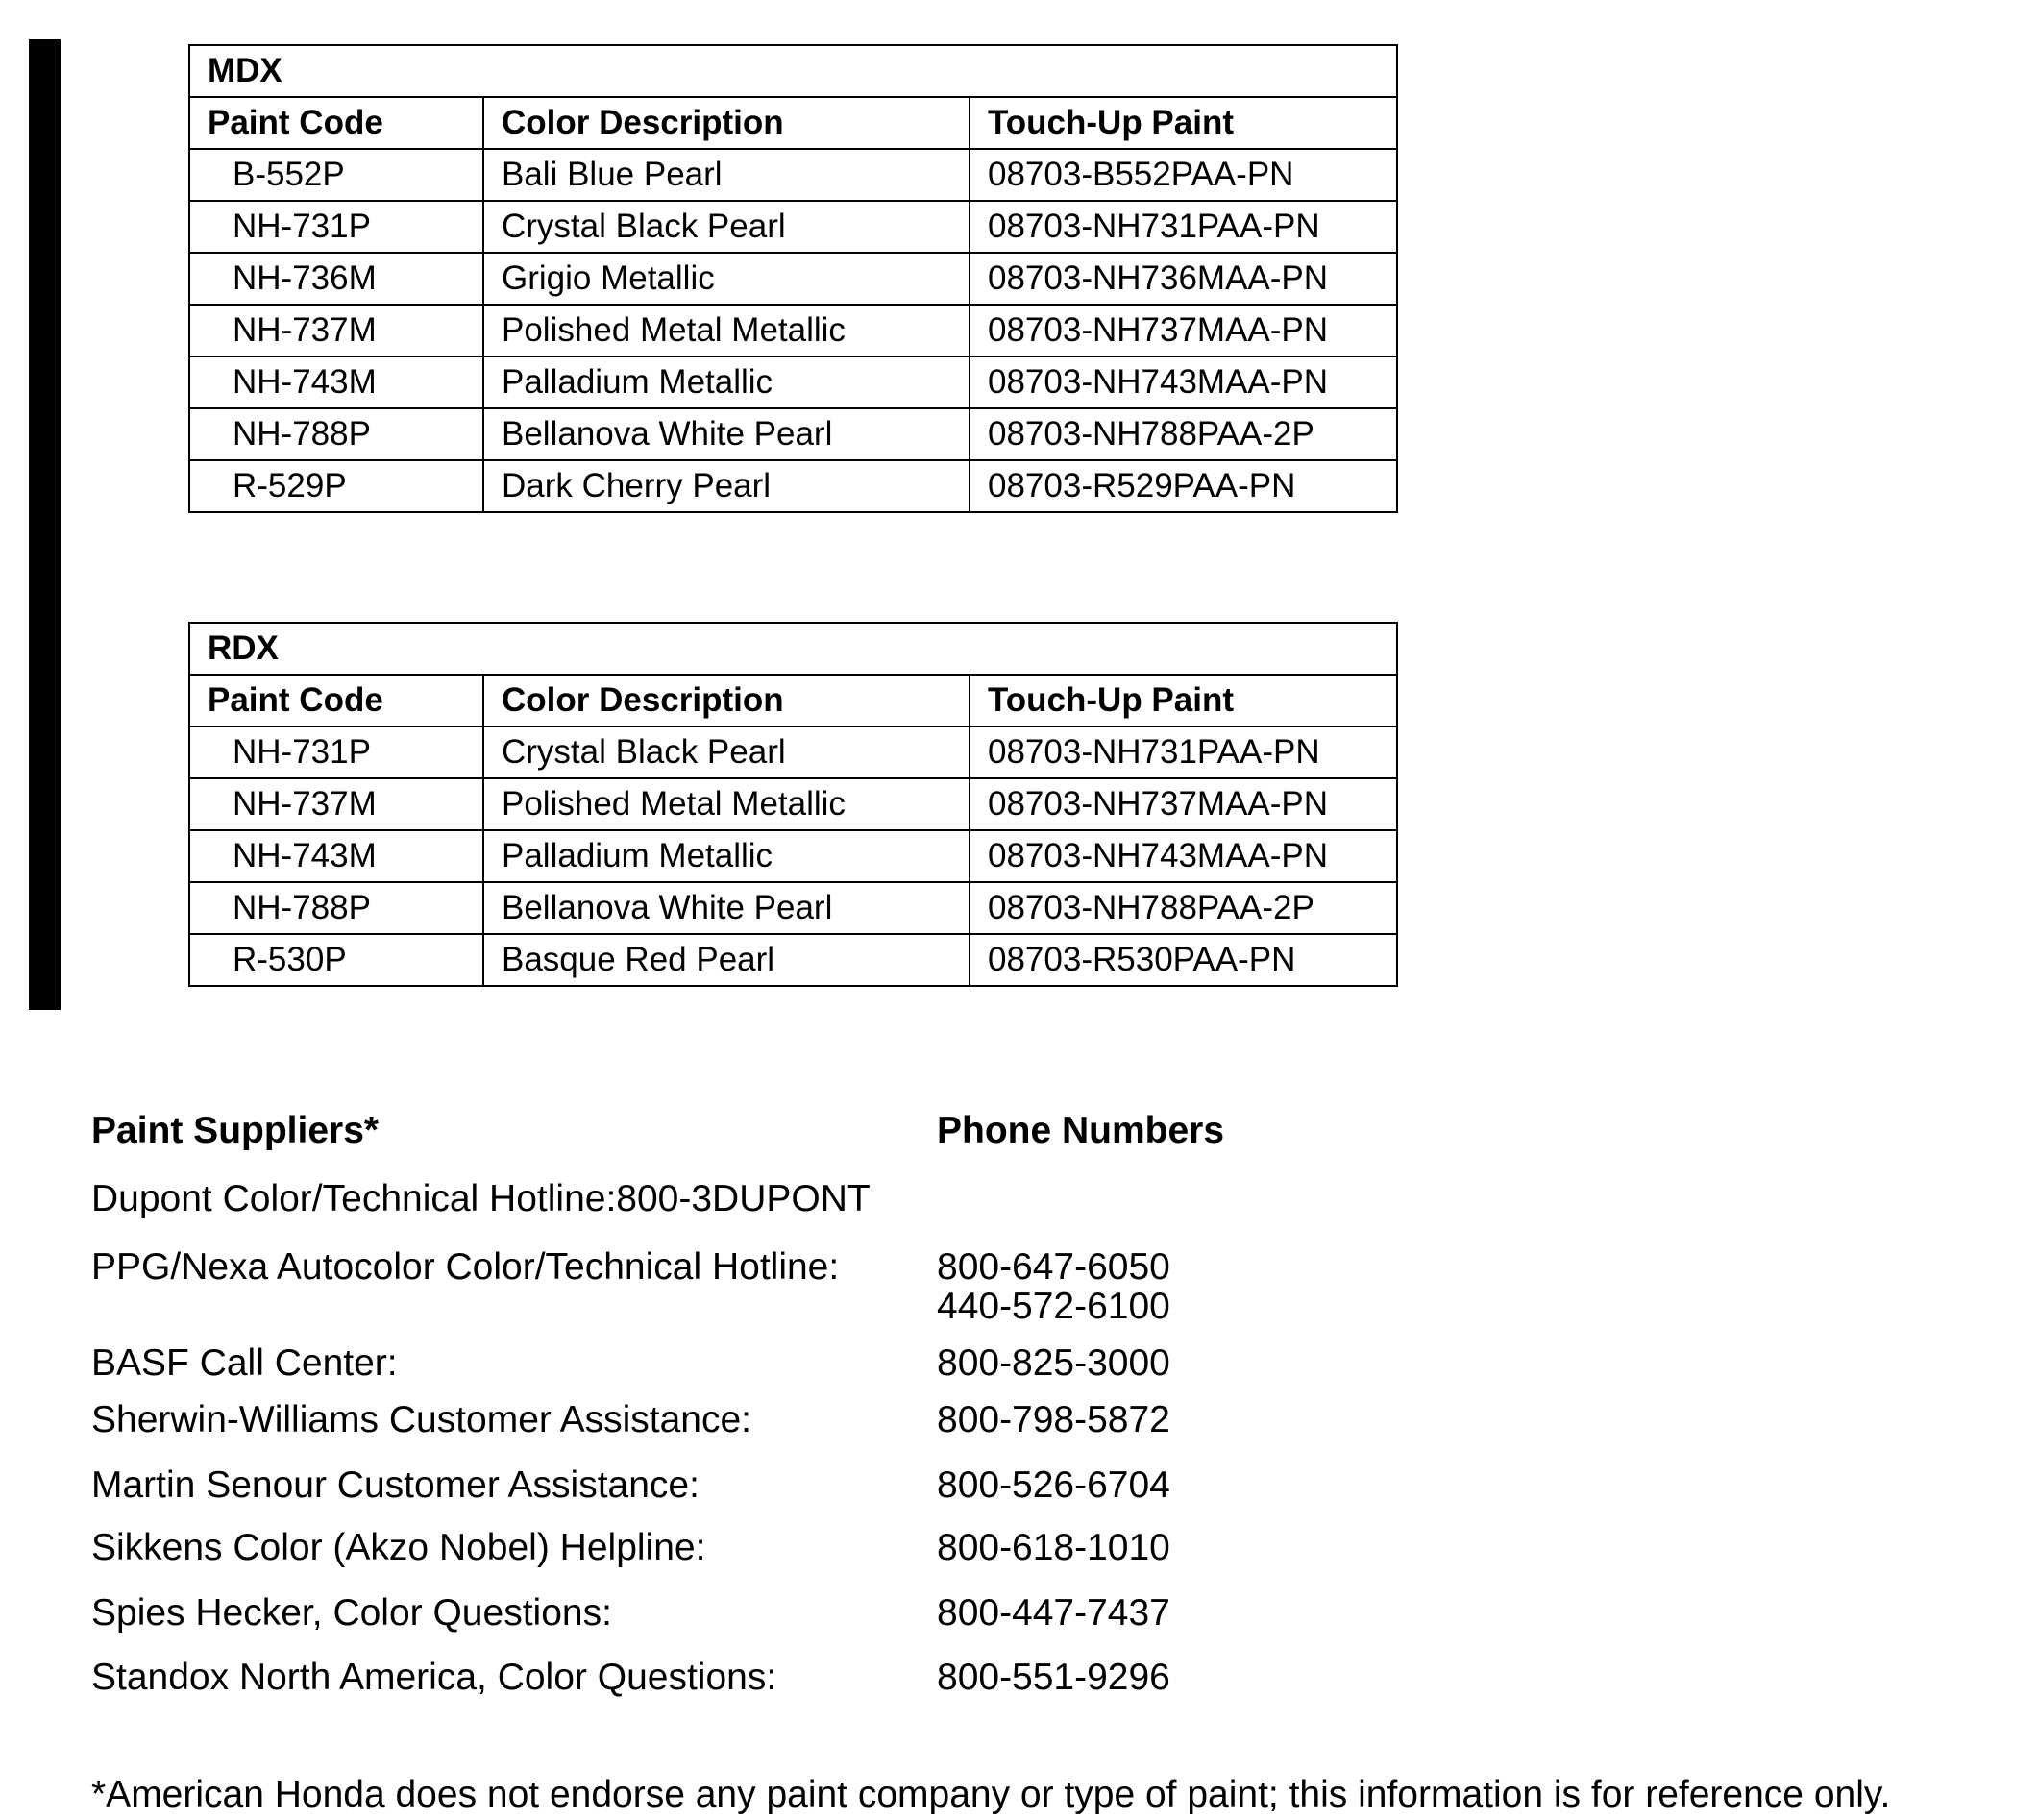  I want to click on touch-up-paint-cell: 08703-R530PAA-PN, so click(1183, 960).